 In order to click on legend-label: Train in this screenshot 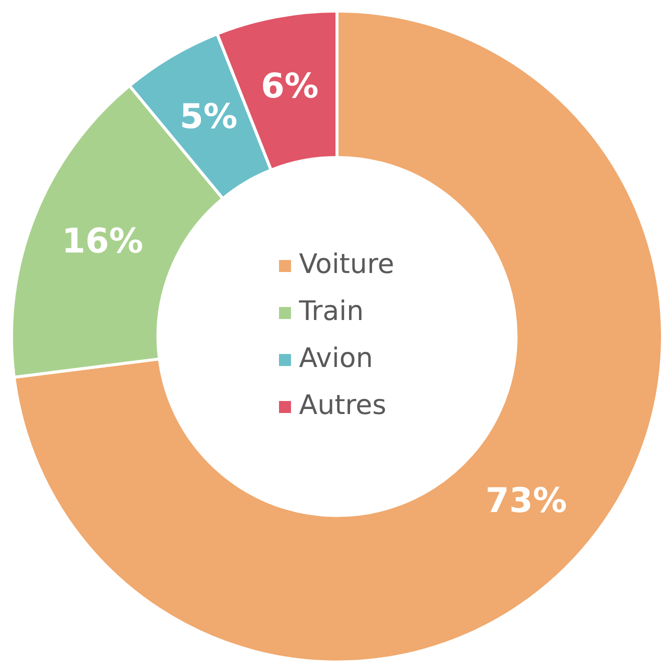, I will do `click(331, 312)`.